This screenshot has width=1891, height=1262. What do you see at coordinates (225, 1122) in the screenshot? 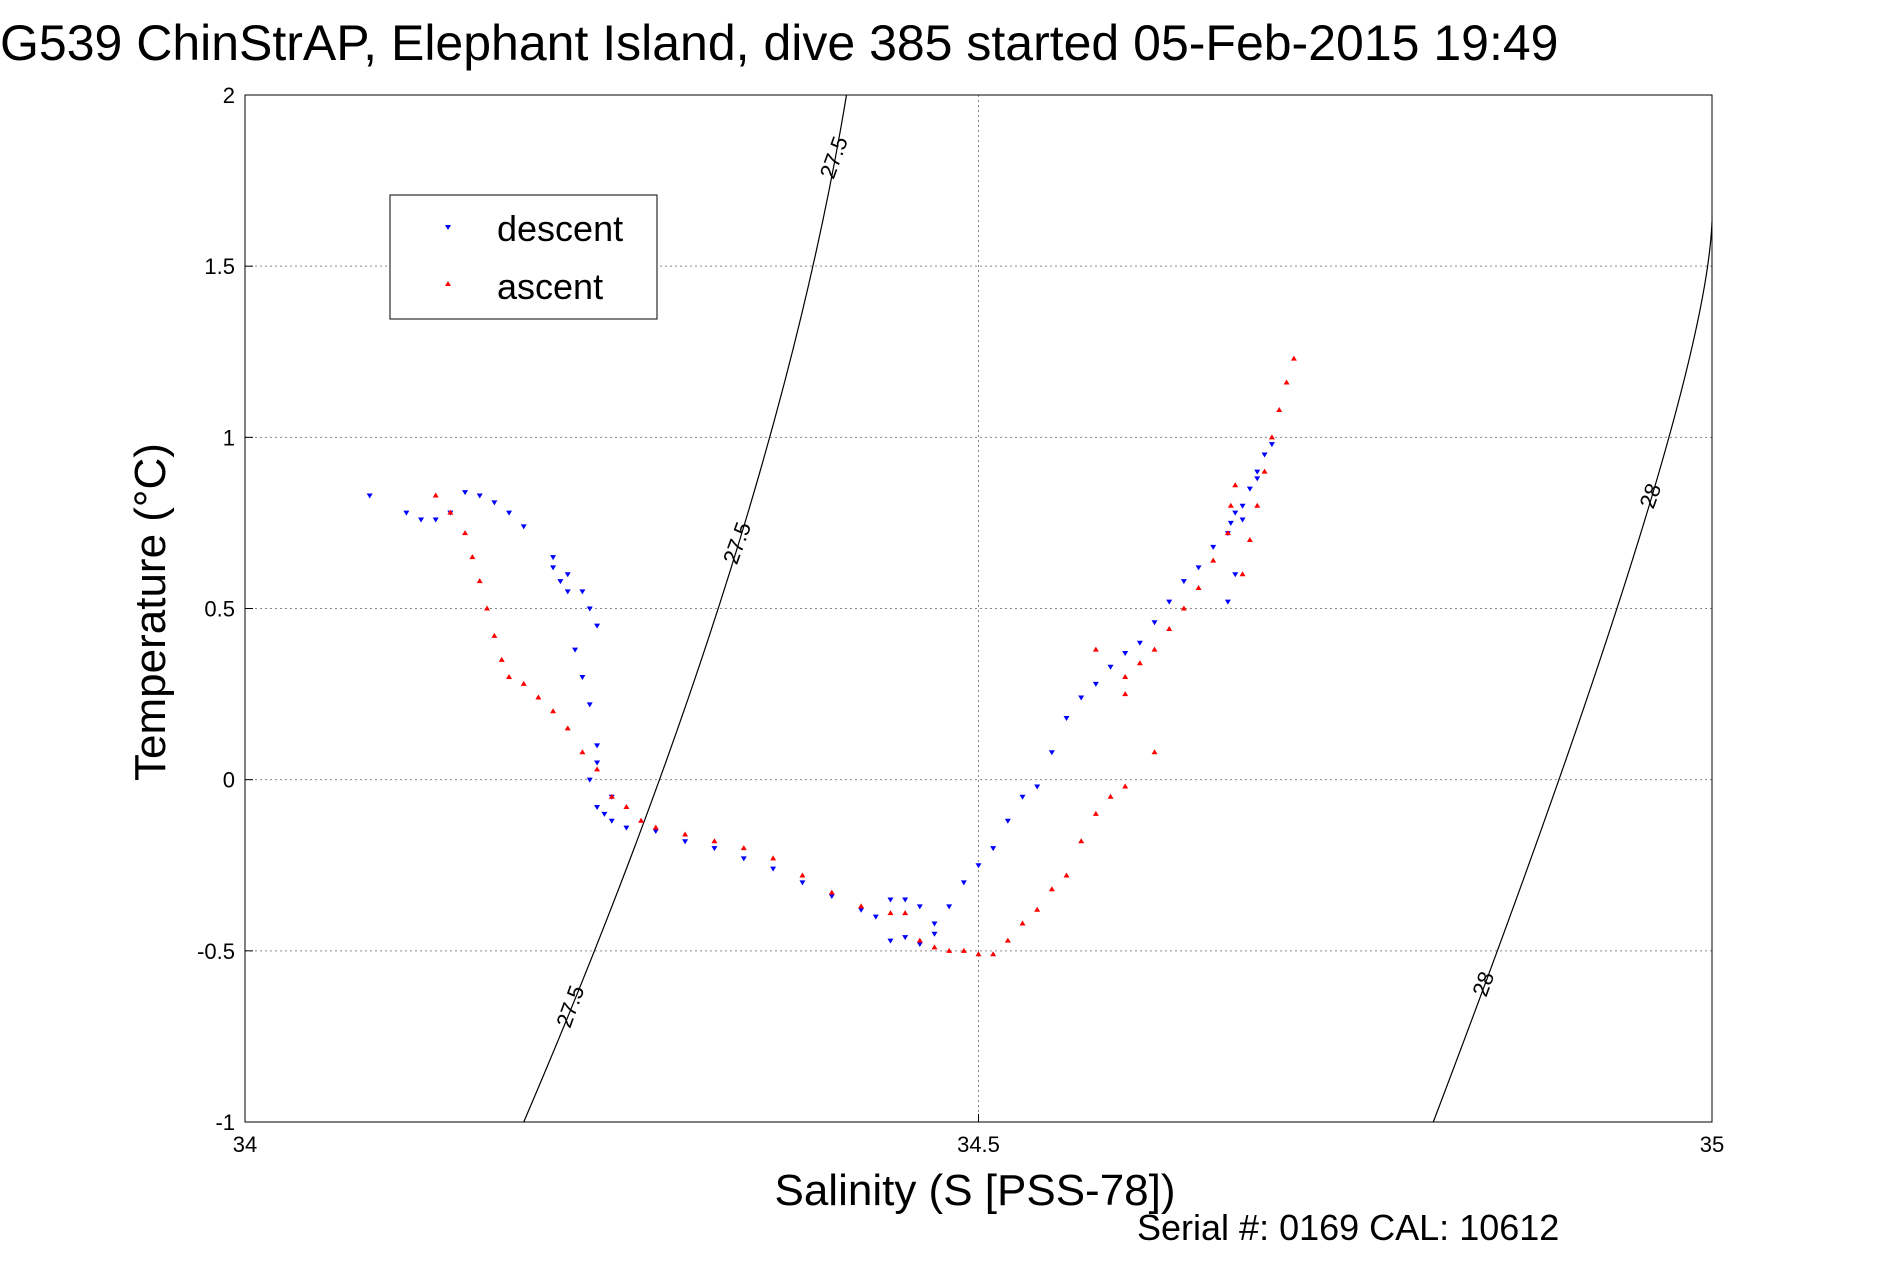
I see `y-tick-label: -1` at bounding box center [225, 1122].